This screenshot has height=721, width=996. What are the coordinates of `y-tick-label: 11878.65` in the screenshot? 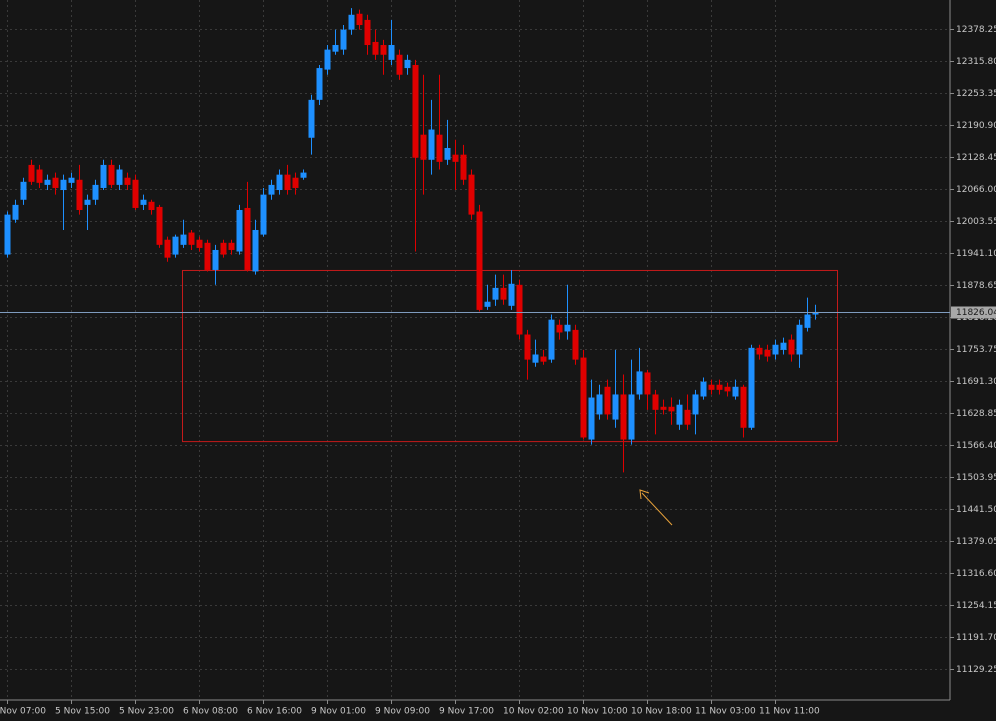 It's located at (976, 286).